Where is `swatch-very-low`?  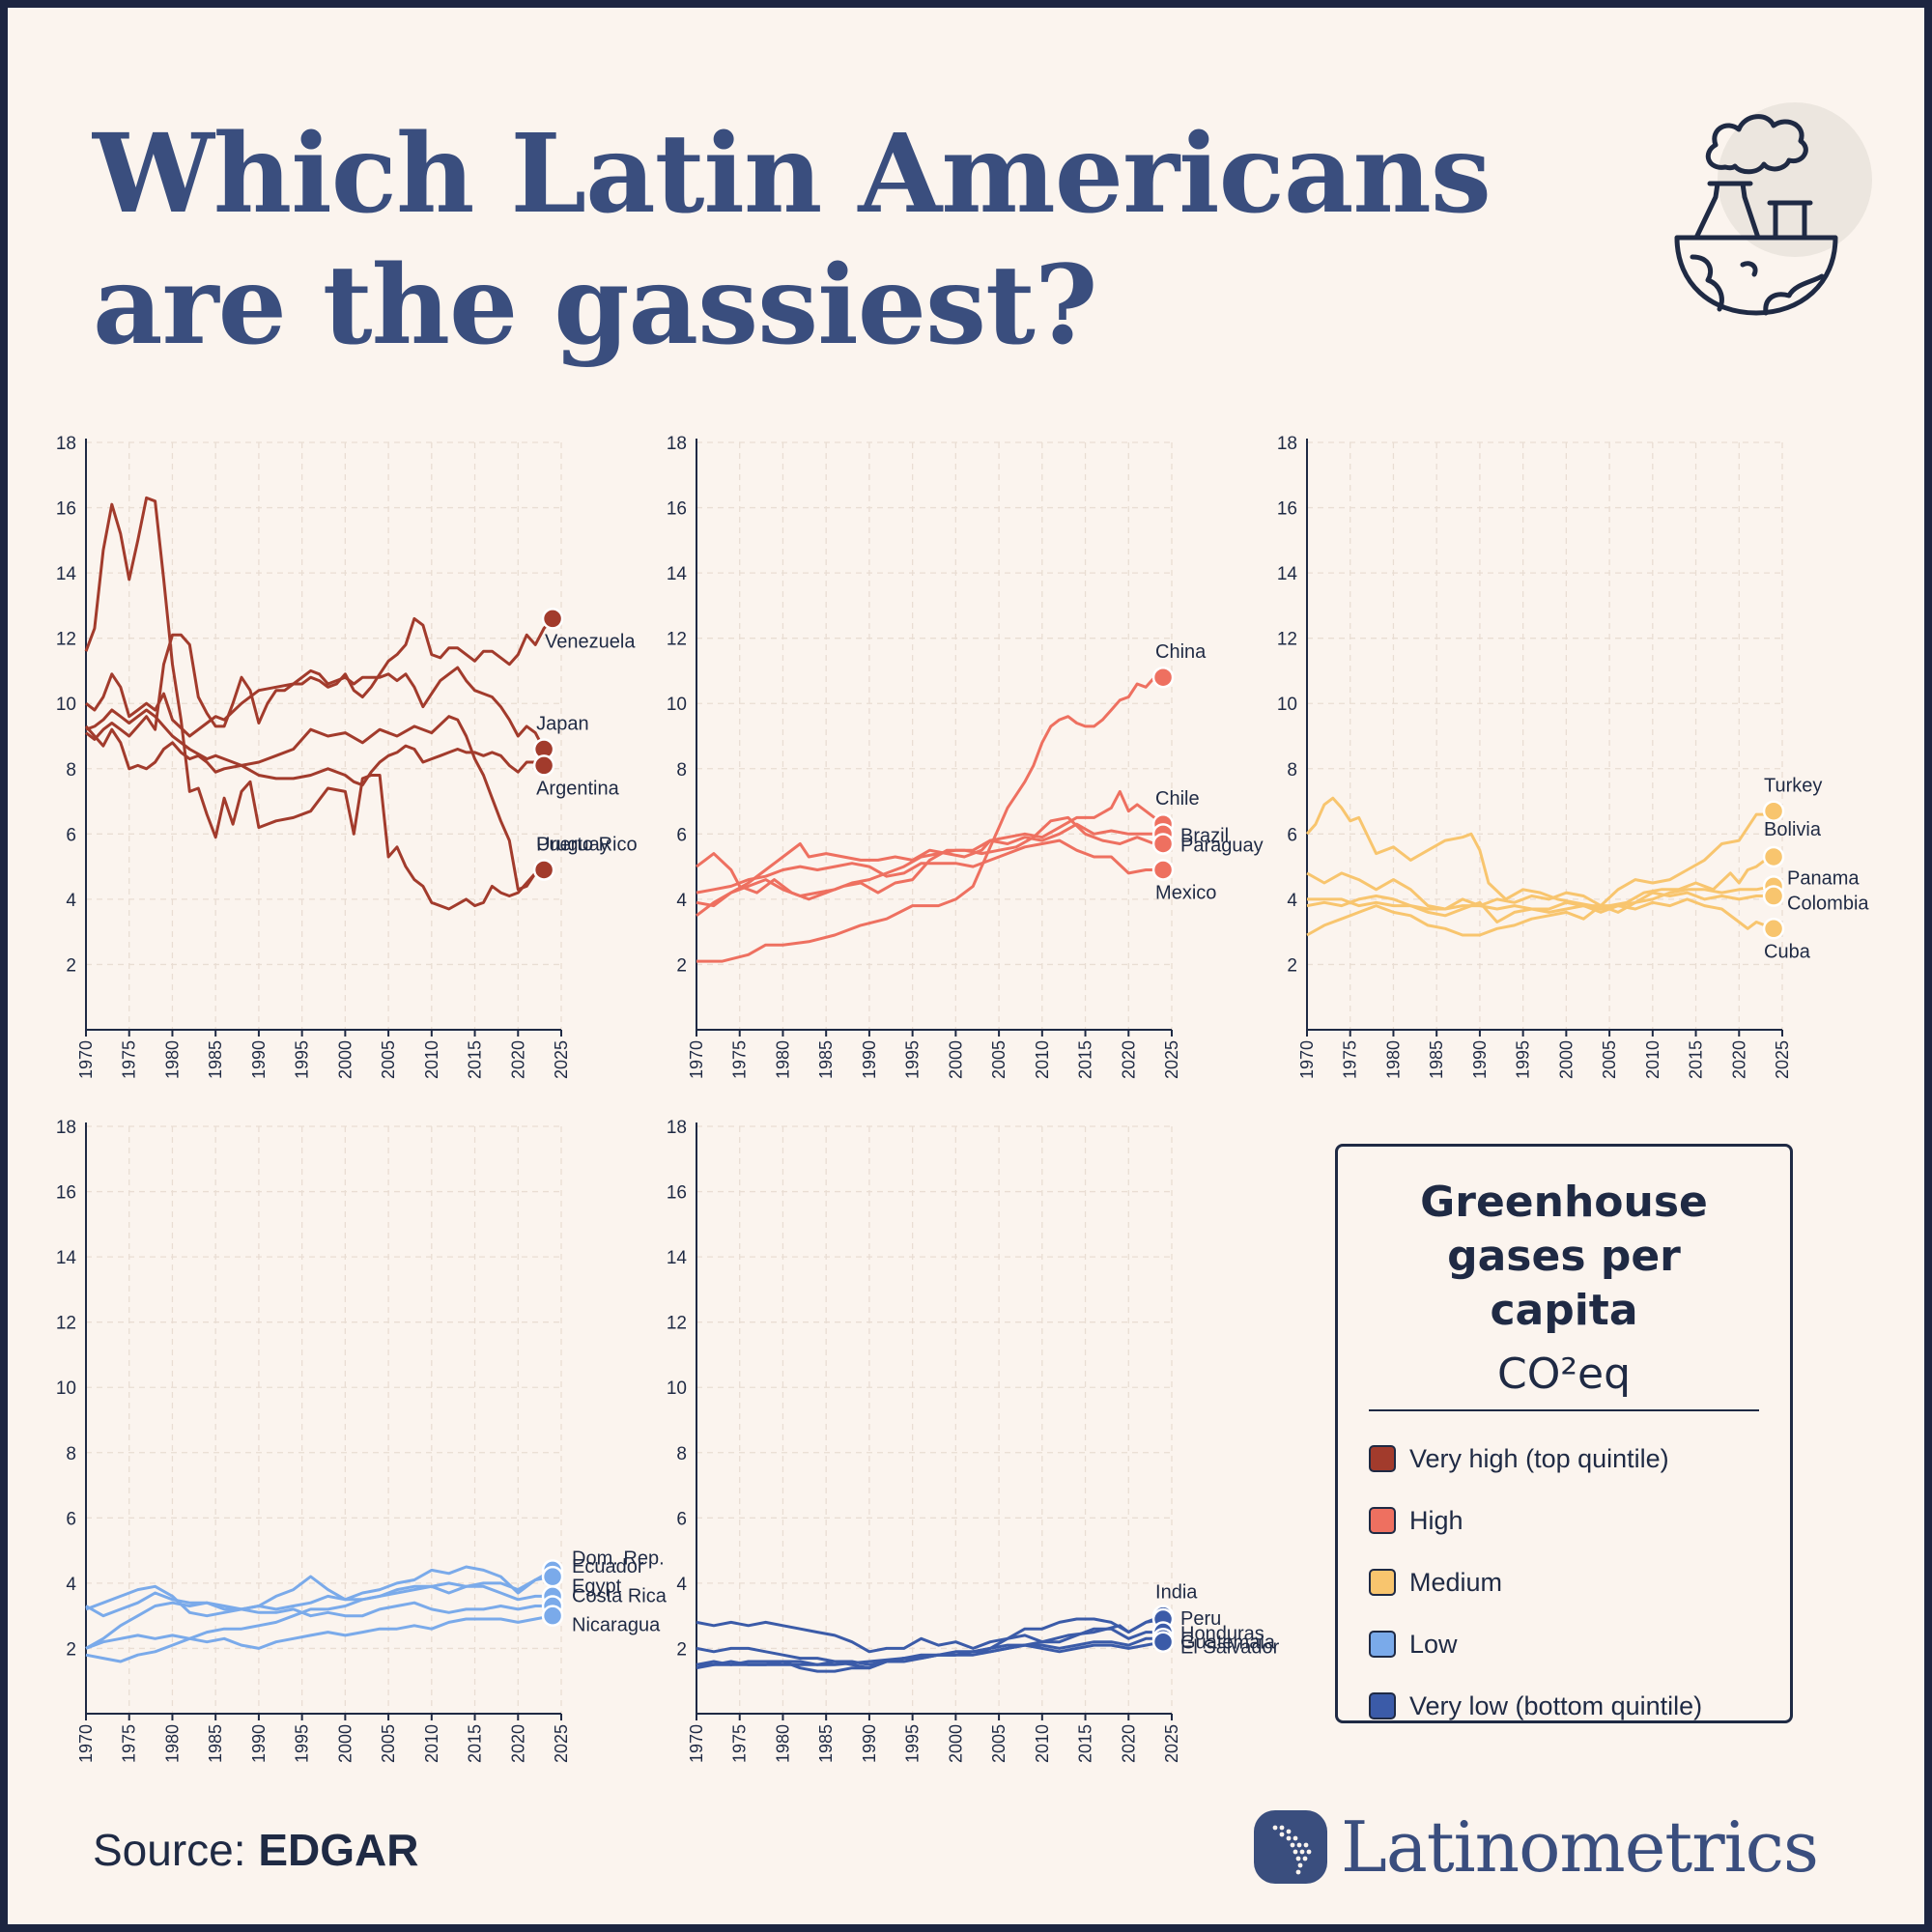 swatch-very-low is located at coordinates (1382, 1705).